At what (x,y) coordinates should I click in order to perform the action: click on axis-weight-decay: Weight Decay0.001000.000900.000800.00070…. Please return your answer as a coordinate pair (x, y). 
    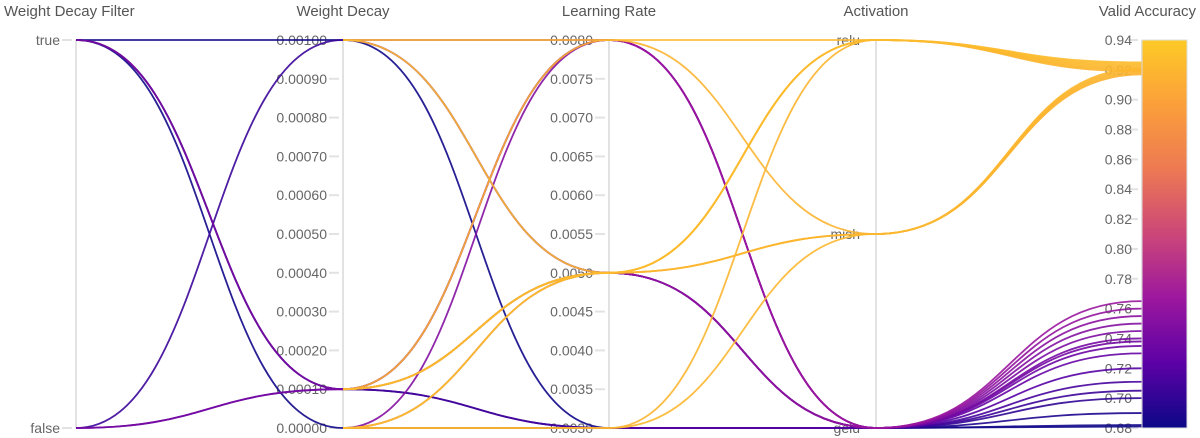
    Looking at the image, I should click on (333, 219).